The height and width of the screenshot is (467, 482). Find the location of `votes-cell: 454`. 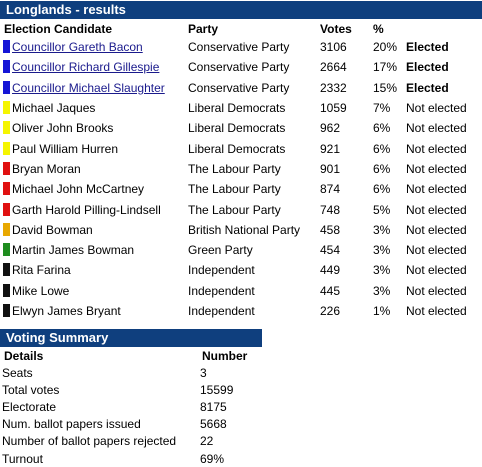

votes-cell: 454 is located at coordinates (330, 250).